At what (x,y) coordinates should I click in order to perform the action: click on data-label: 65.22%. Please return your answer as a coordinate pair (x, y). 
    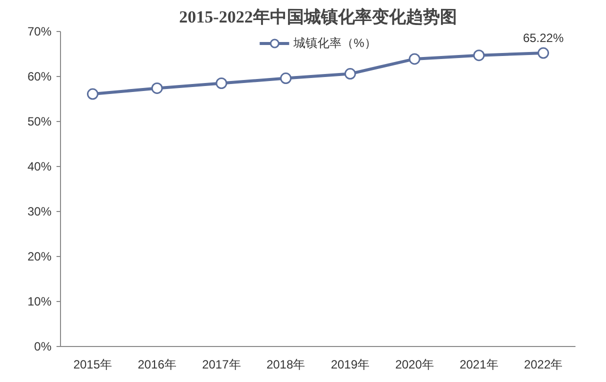
    Looking at the image, I should click on (543, 38).